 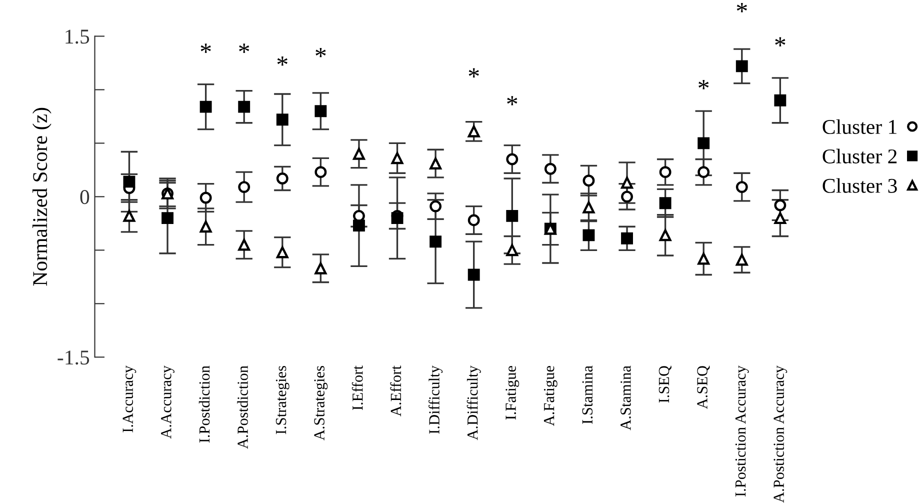 I want to click on x-tick-label: I.Accuracy, so click(x=129, y=399).